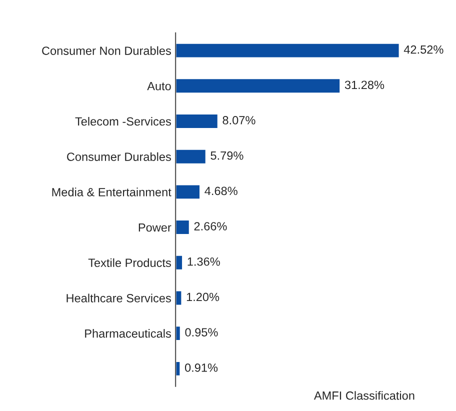  I want to click on data-label: 0.91%, so click(201, 367).